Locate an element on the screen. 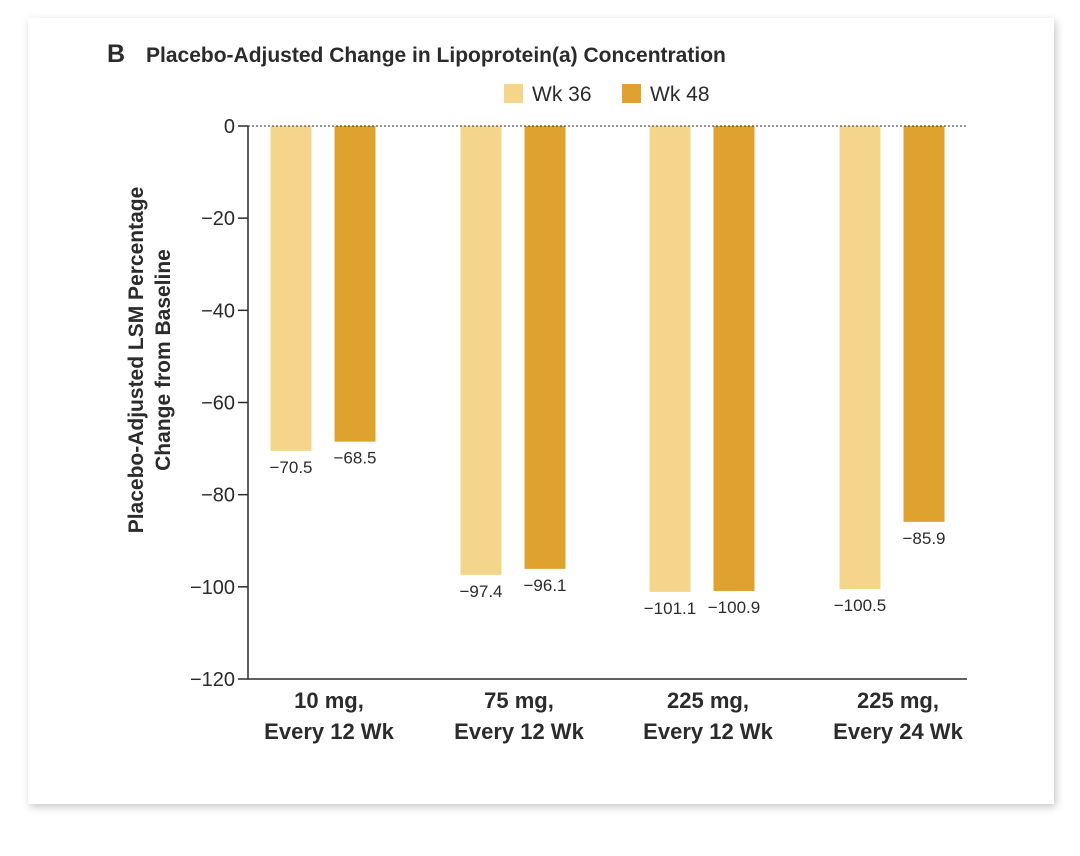  y-tick-label: 0 is located at coordinates (229, 127).